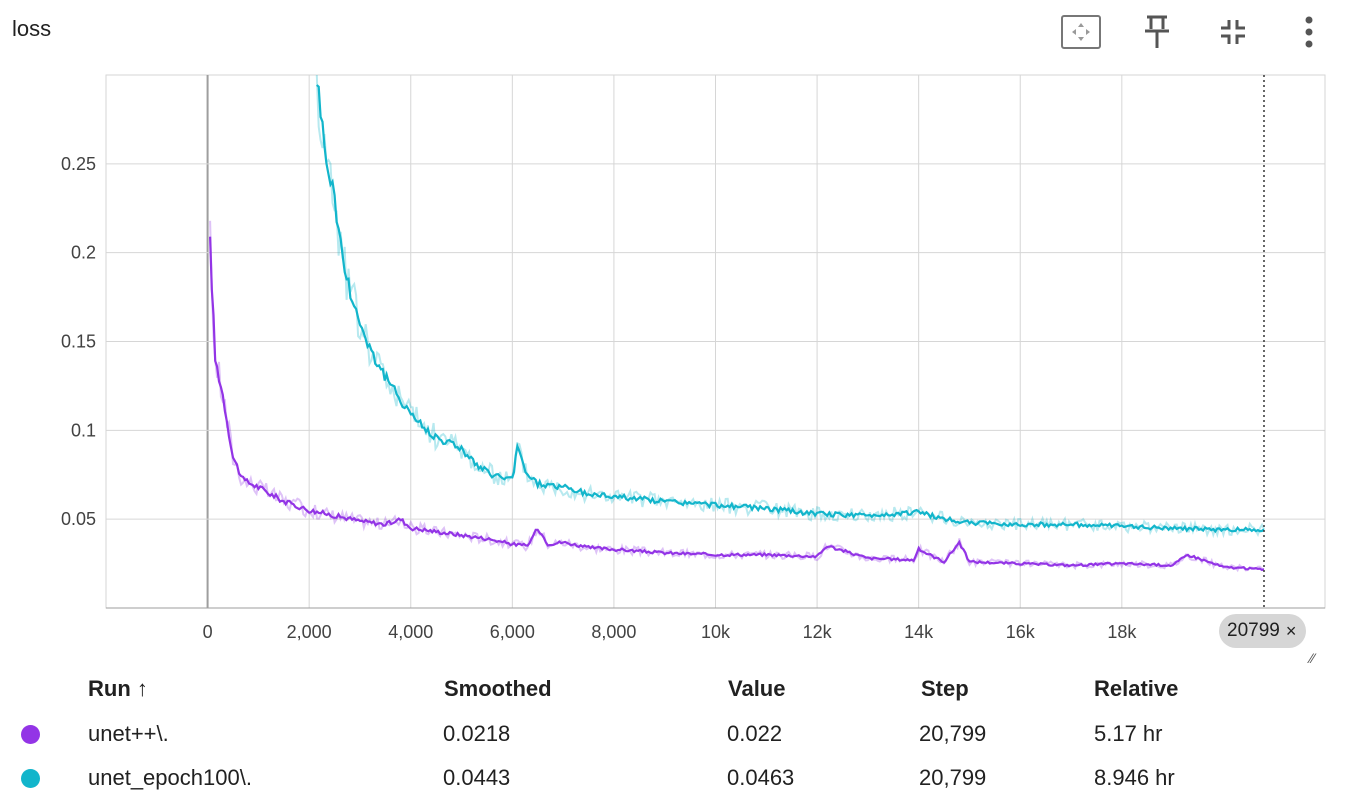  Describe the element at coordinates (1253, 630) in the screenshot. I see `hover-step-label: 20799` at that location.